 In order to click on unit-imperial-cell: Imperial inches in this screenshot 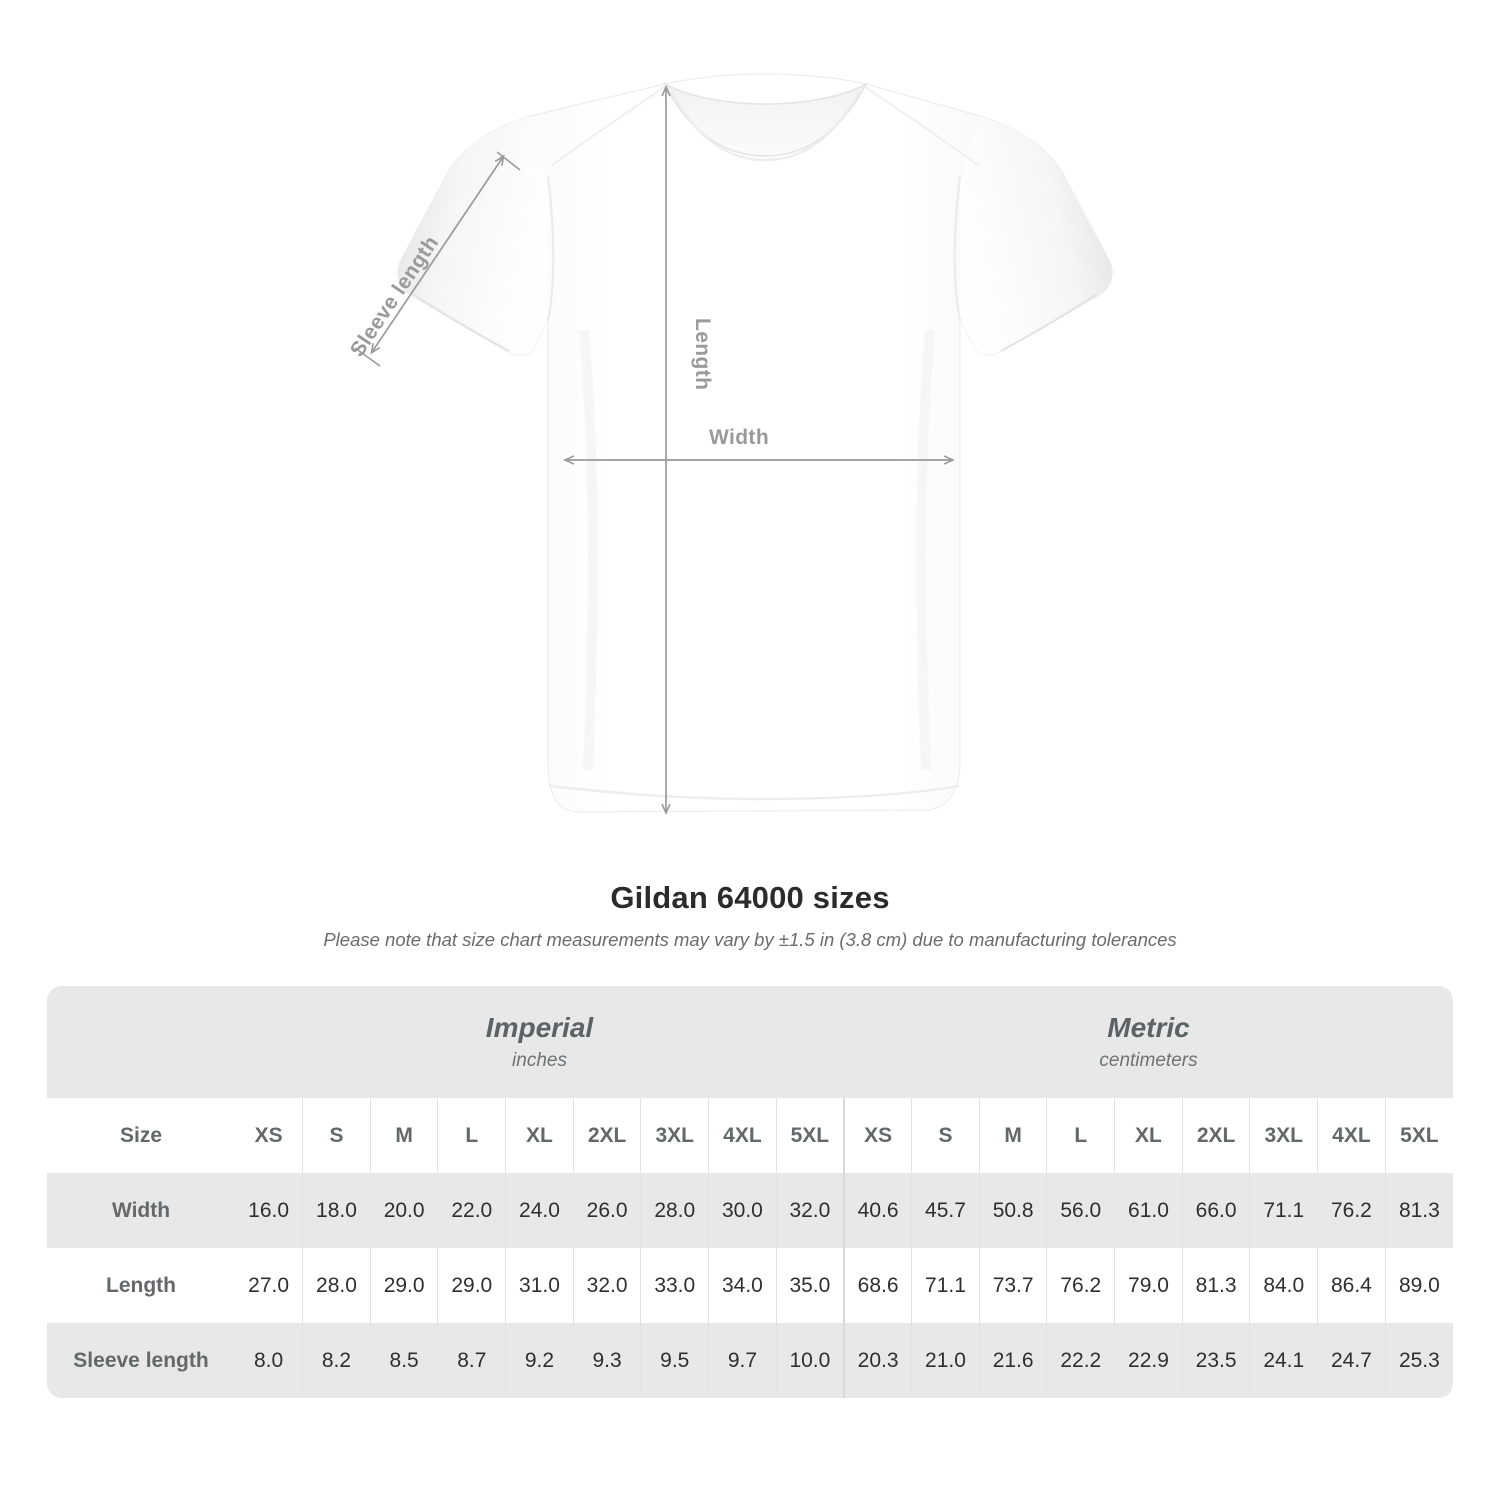, I will do `click(539, 1042)`.